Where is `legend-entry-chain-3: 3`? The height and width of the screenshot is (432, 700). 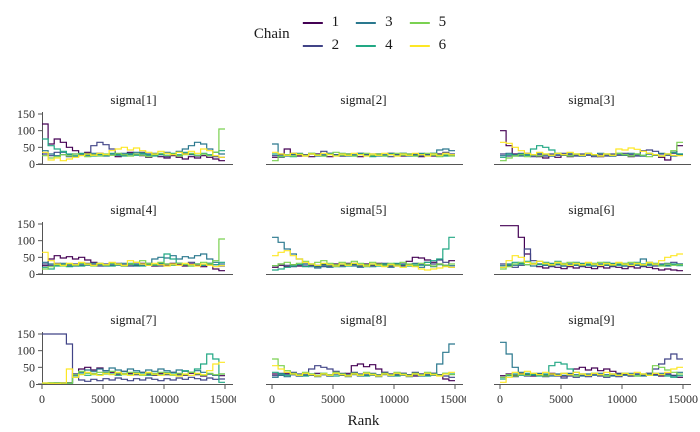 legend-entry-chain-3: 3 is located at coordinates (374, 22).